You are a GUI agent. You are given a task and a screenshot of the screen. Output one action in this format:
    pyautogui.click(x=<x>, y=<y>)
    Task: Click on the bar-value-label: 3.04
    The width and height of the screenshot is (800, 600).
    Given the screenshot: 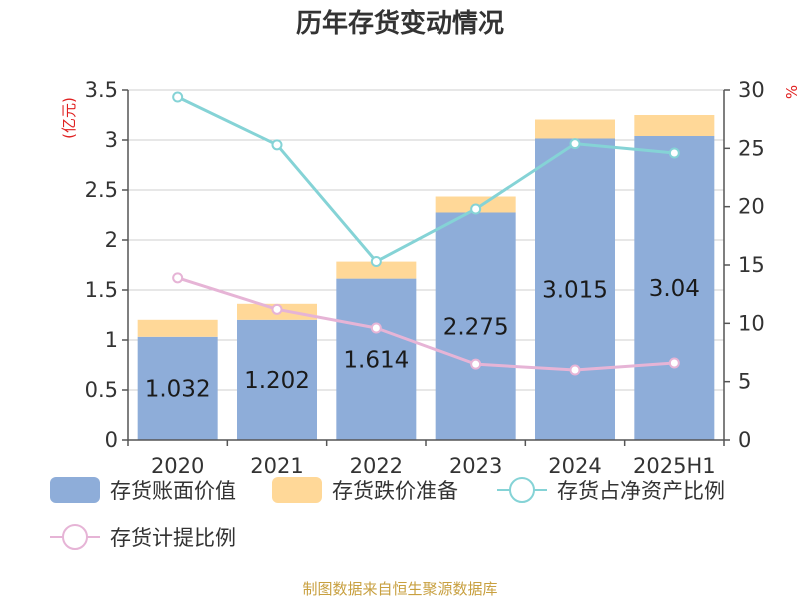 What is the action you would take?
    pyautogui.click(x=674, y=289)
    